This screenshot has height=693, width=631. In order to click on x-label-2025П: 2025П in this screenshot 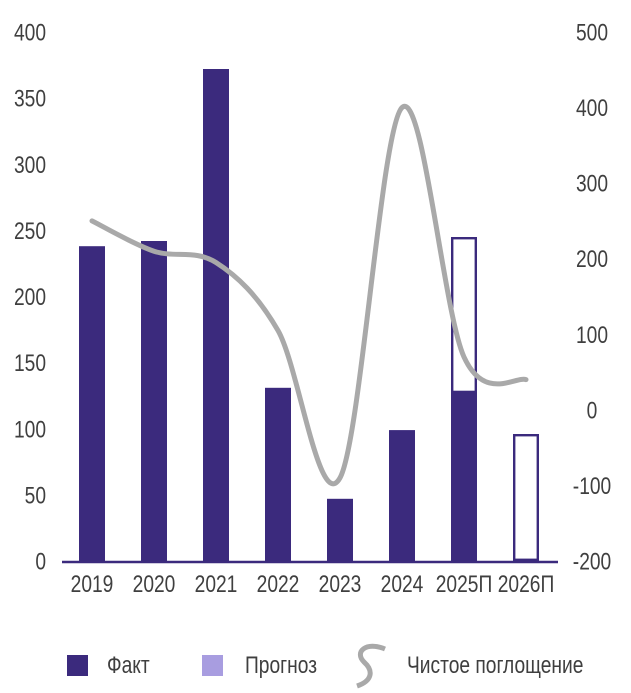, I will do `click(464, 584)`.